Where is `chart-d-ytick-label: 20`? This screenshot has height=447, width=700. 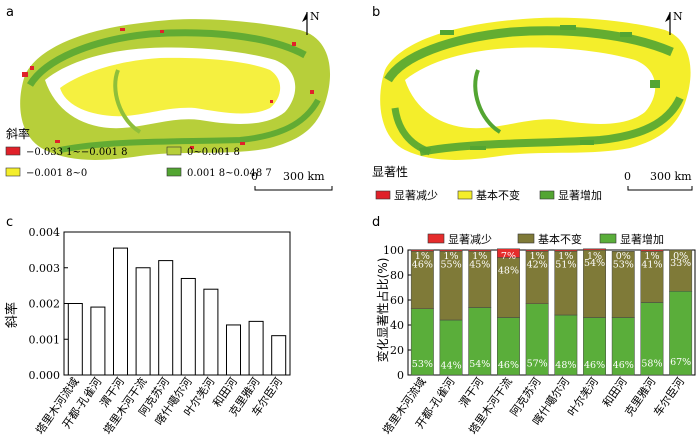
chart-d-ytick-label: 20 is located at coordinates (397, 350).